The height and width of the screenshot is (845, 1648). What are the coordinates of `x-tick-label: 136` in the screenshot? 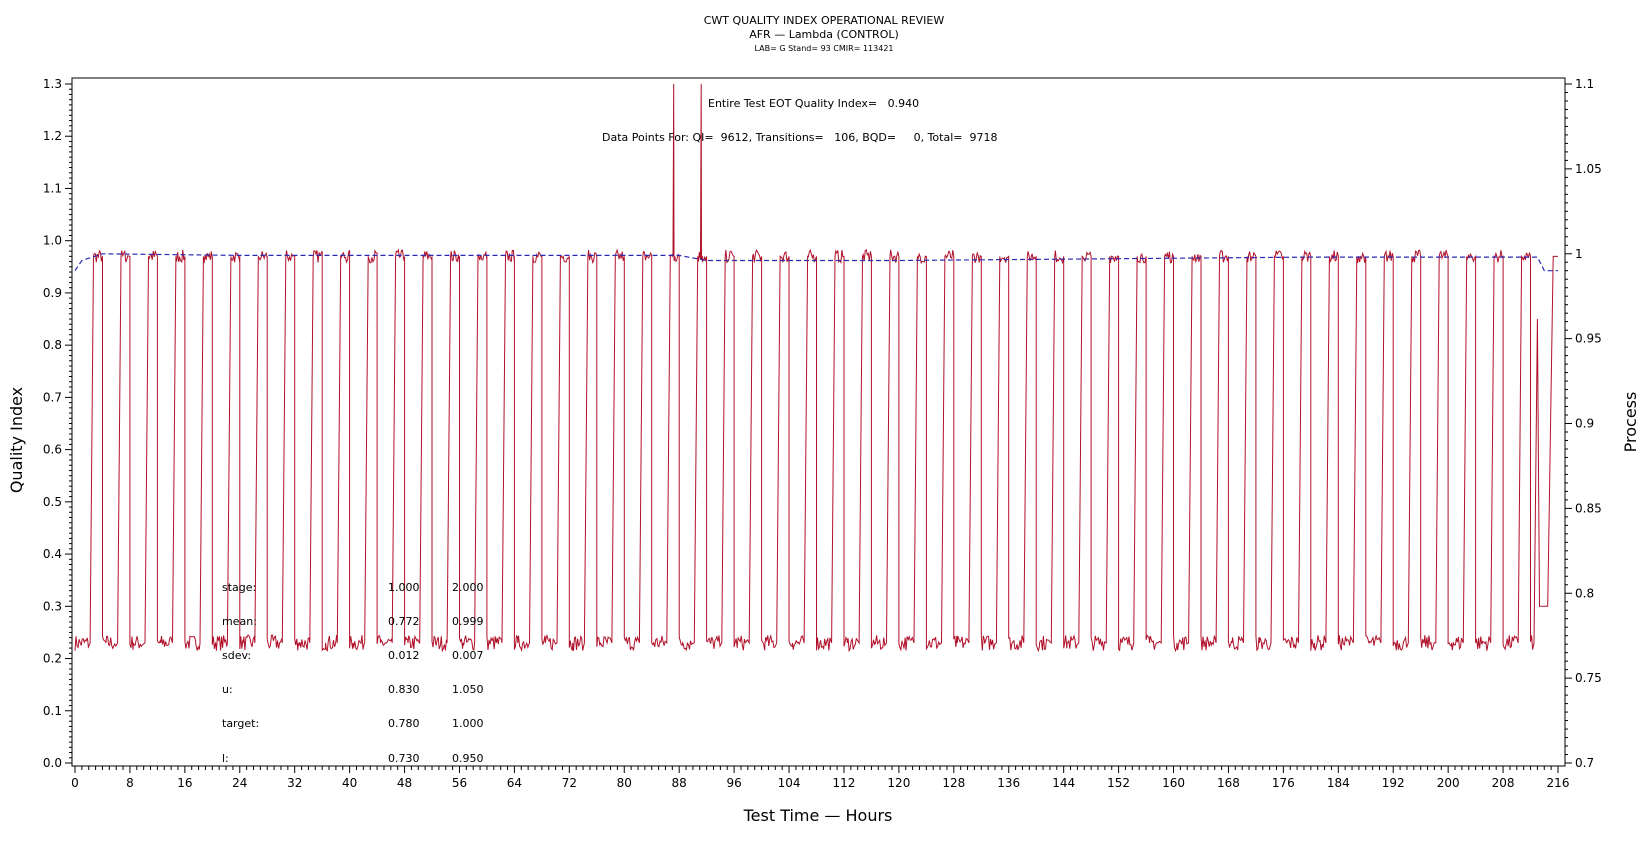 It's located at (1008, 783).